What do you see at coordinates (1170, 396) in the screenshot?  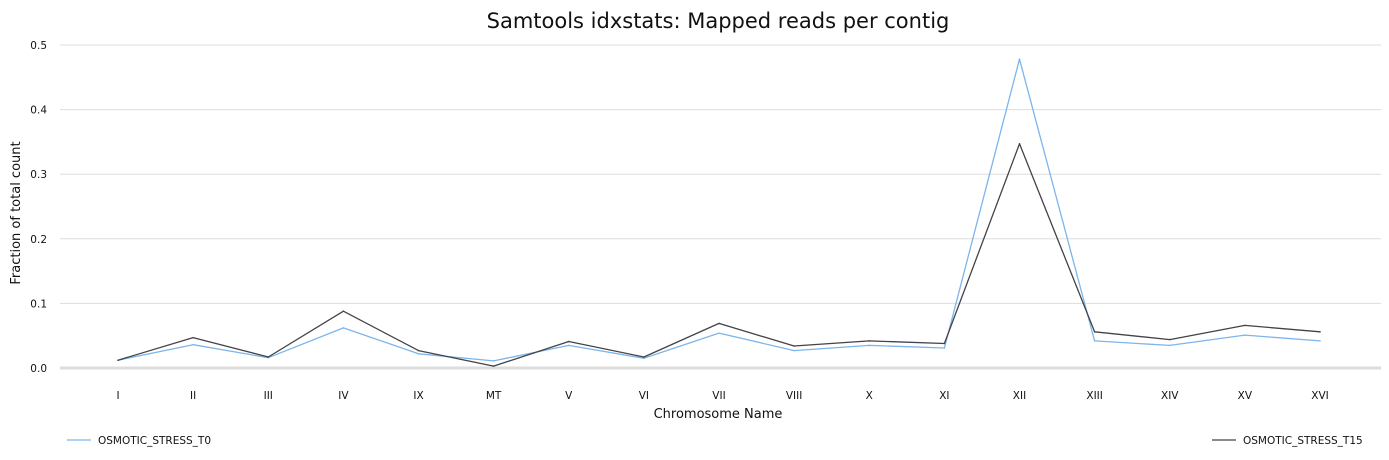 I see `x-tick-label: XIV` at bounding box center [1170, 396].